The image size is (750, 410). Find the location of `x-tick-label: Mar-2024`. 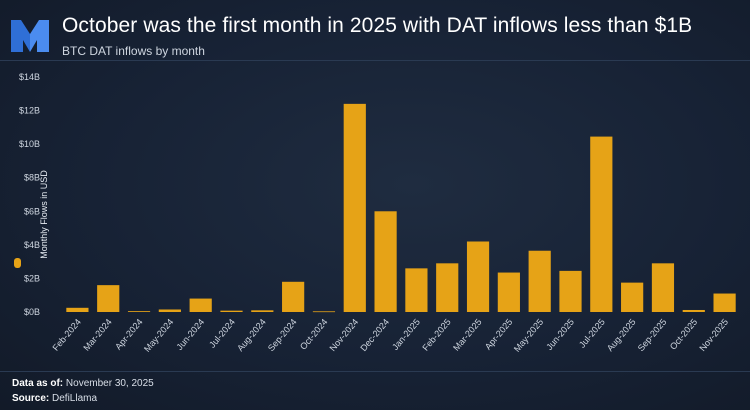

x-tick-label: Mar-2024 is located at coordinates (97, 335).